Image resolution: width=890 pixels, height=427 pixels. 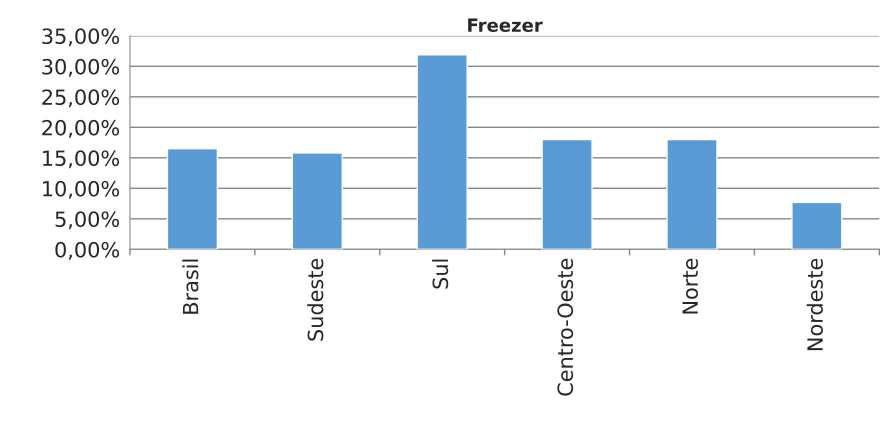 I want to click on y-tick-label: 25,00%, so click(x=81, y=98).